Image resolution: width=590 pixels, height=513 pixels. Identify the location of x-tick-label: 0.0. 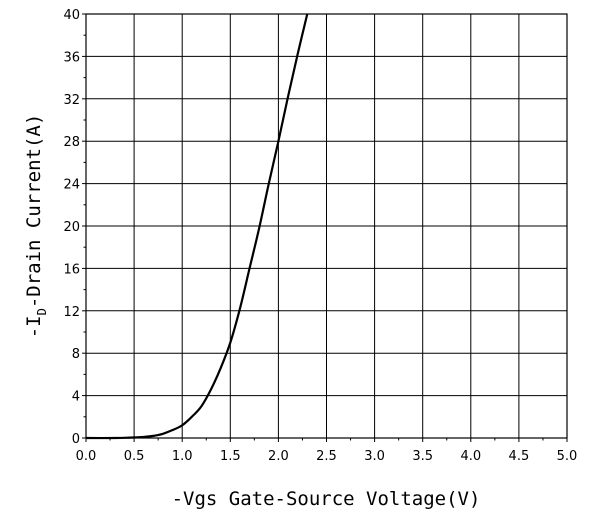
(86, 456).